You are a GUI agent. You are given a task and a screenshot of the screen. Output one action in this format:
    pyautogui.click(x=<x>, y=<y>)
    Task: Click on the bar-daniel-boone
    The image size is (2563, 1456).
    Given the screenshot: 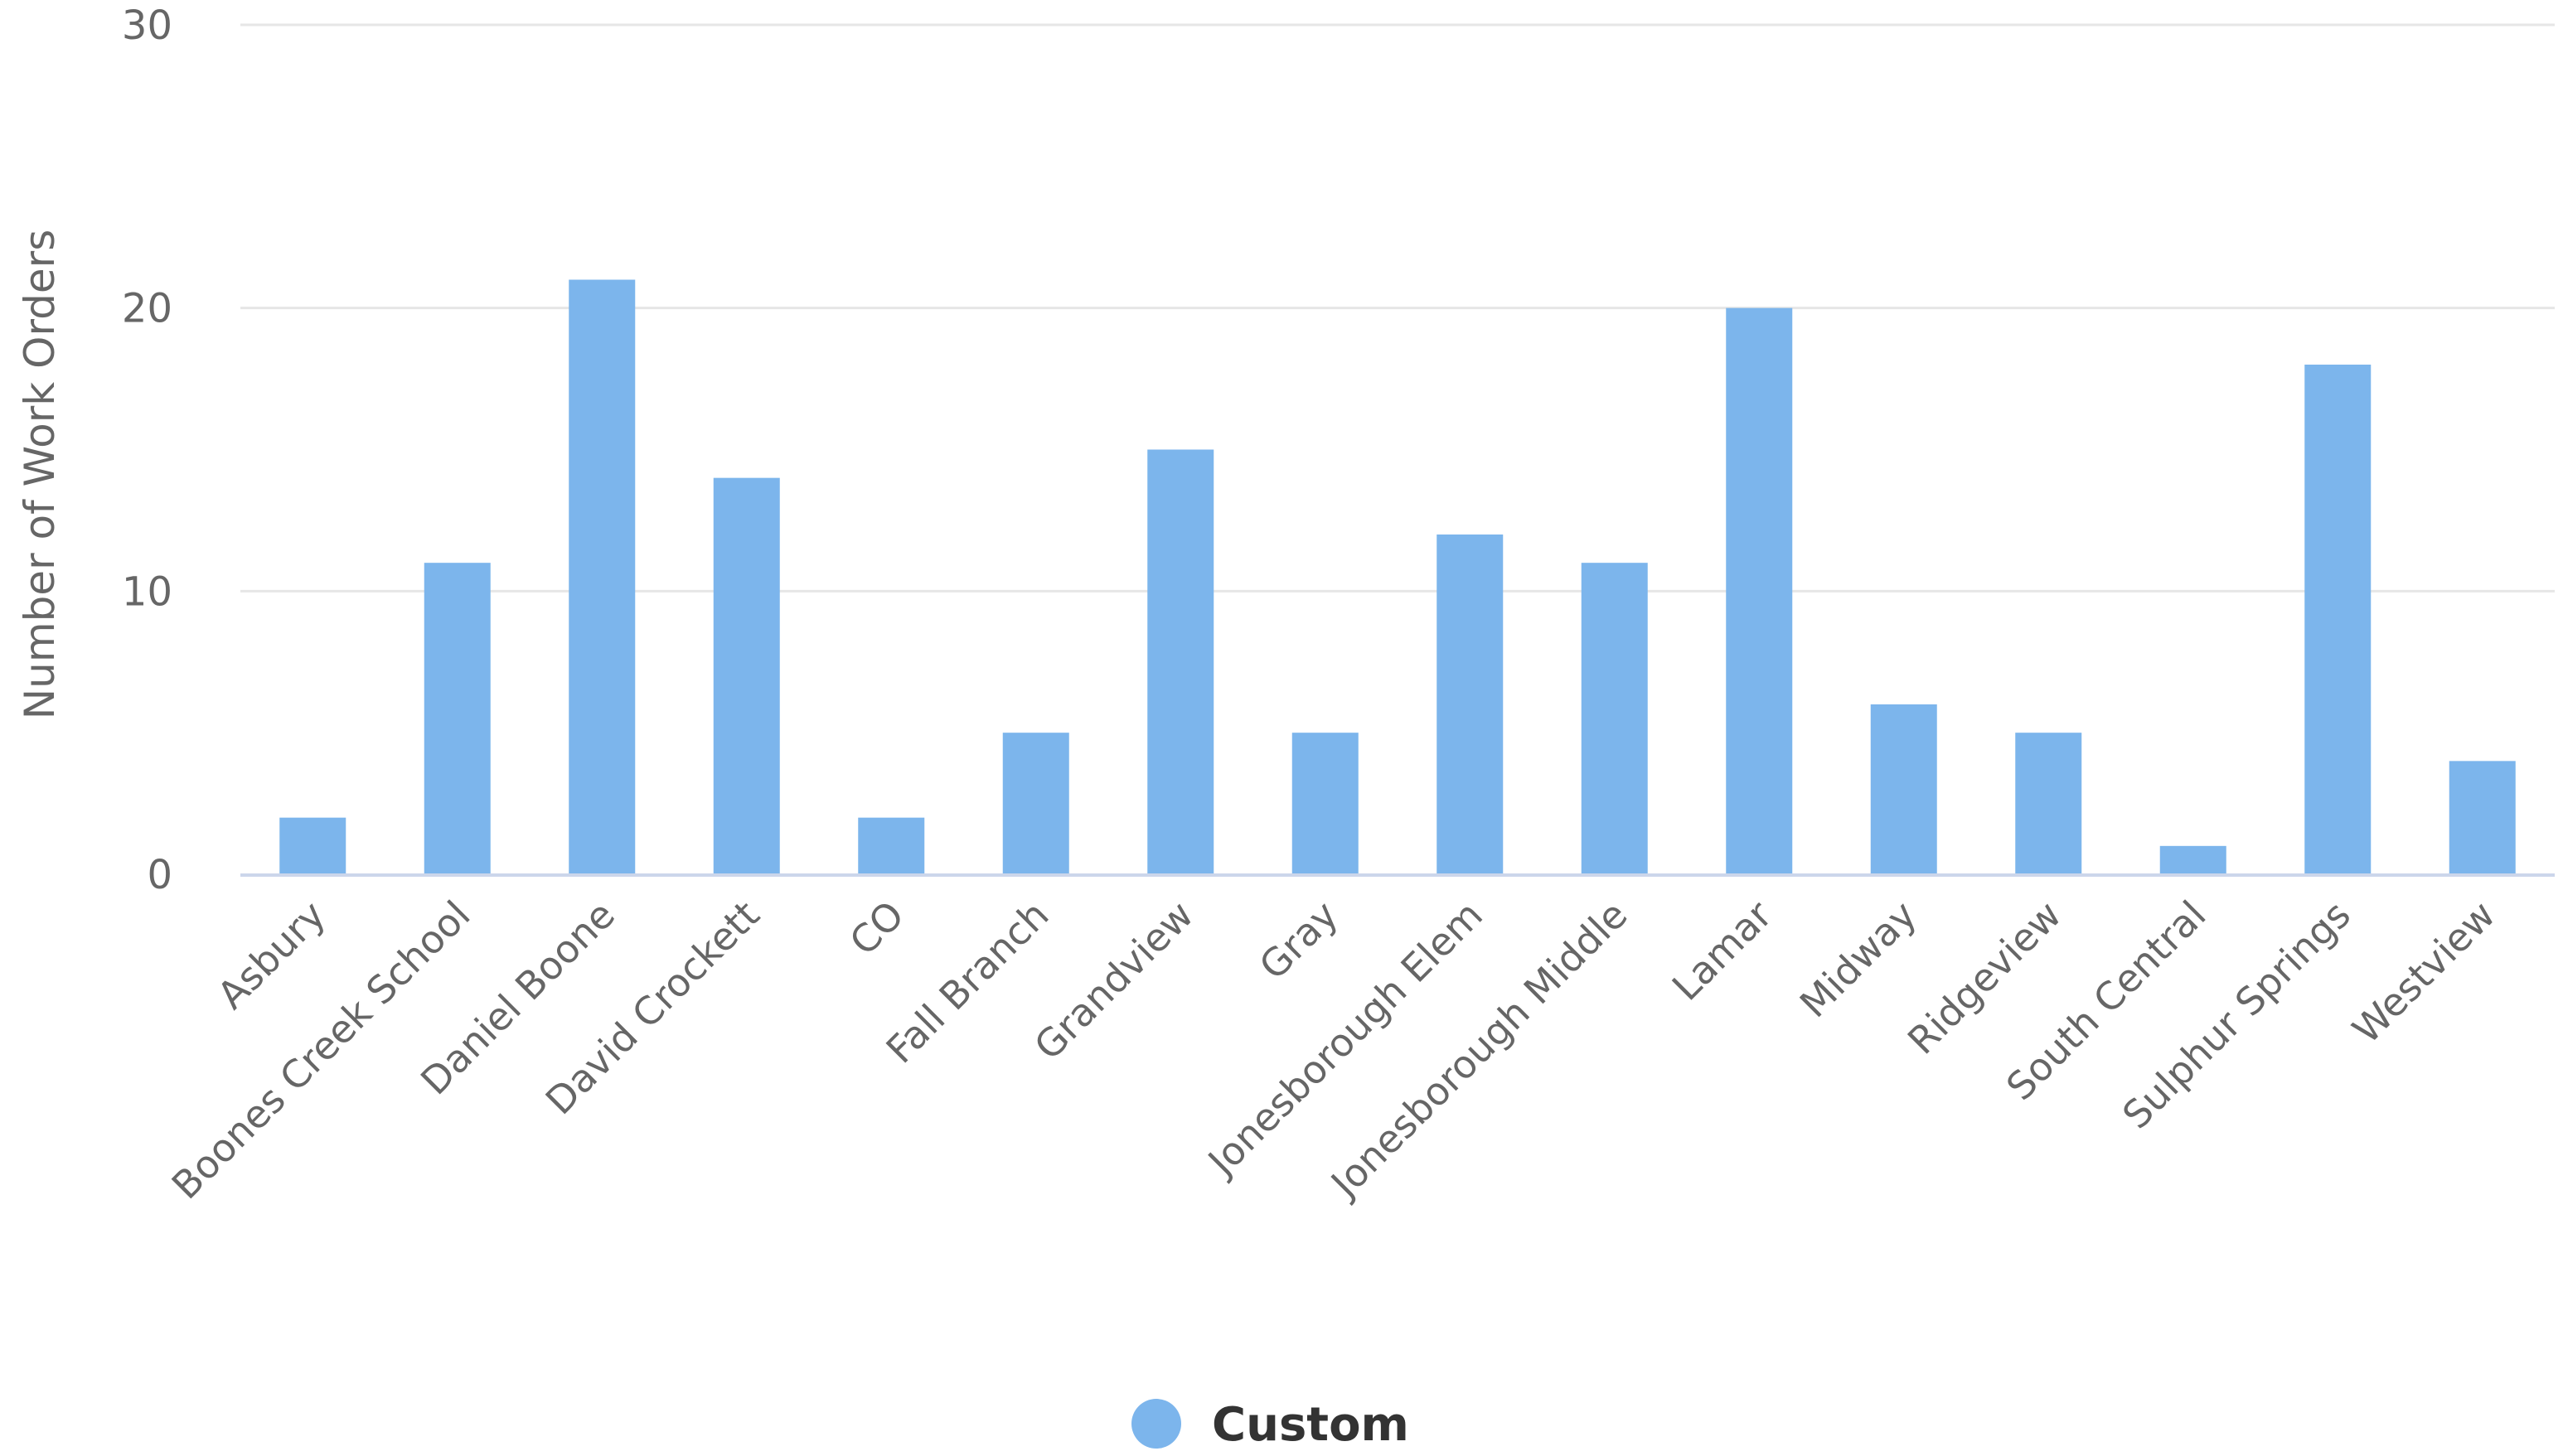 What is the action you would take?
    pyautogui.click(x=602, y=577)
    